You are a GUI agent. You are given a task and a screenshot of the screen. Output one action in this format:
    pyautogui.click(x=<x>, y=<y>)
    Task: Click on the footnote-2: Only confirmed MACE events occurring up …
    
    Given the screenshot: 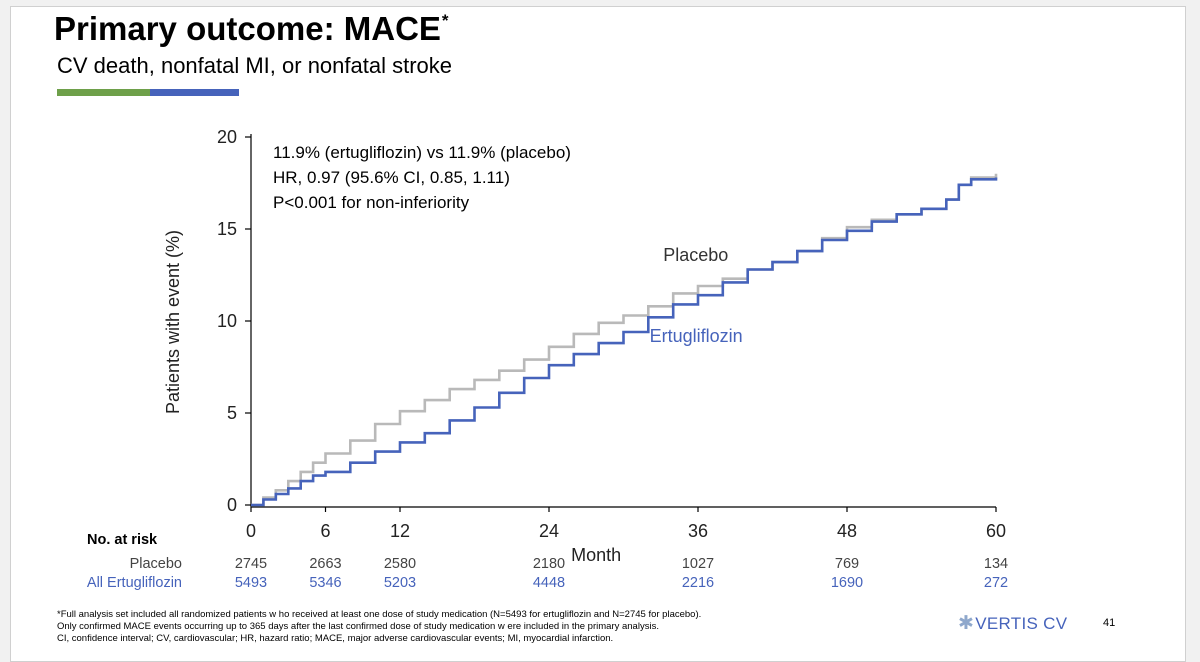 What is the action you would take?
    pyautogui.click(x=358, y=626)
    